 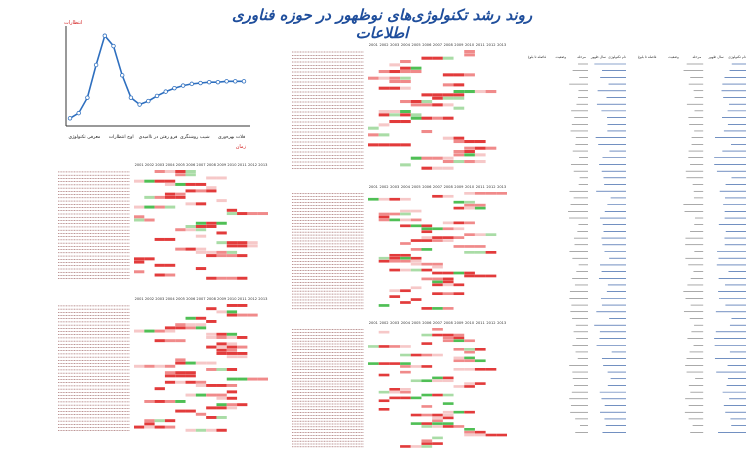 What do you see at coordinates (222, 299) in the screenshot?
I see `heatmap-year-label: 2009` at bounding box center [222, 299].